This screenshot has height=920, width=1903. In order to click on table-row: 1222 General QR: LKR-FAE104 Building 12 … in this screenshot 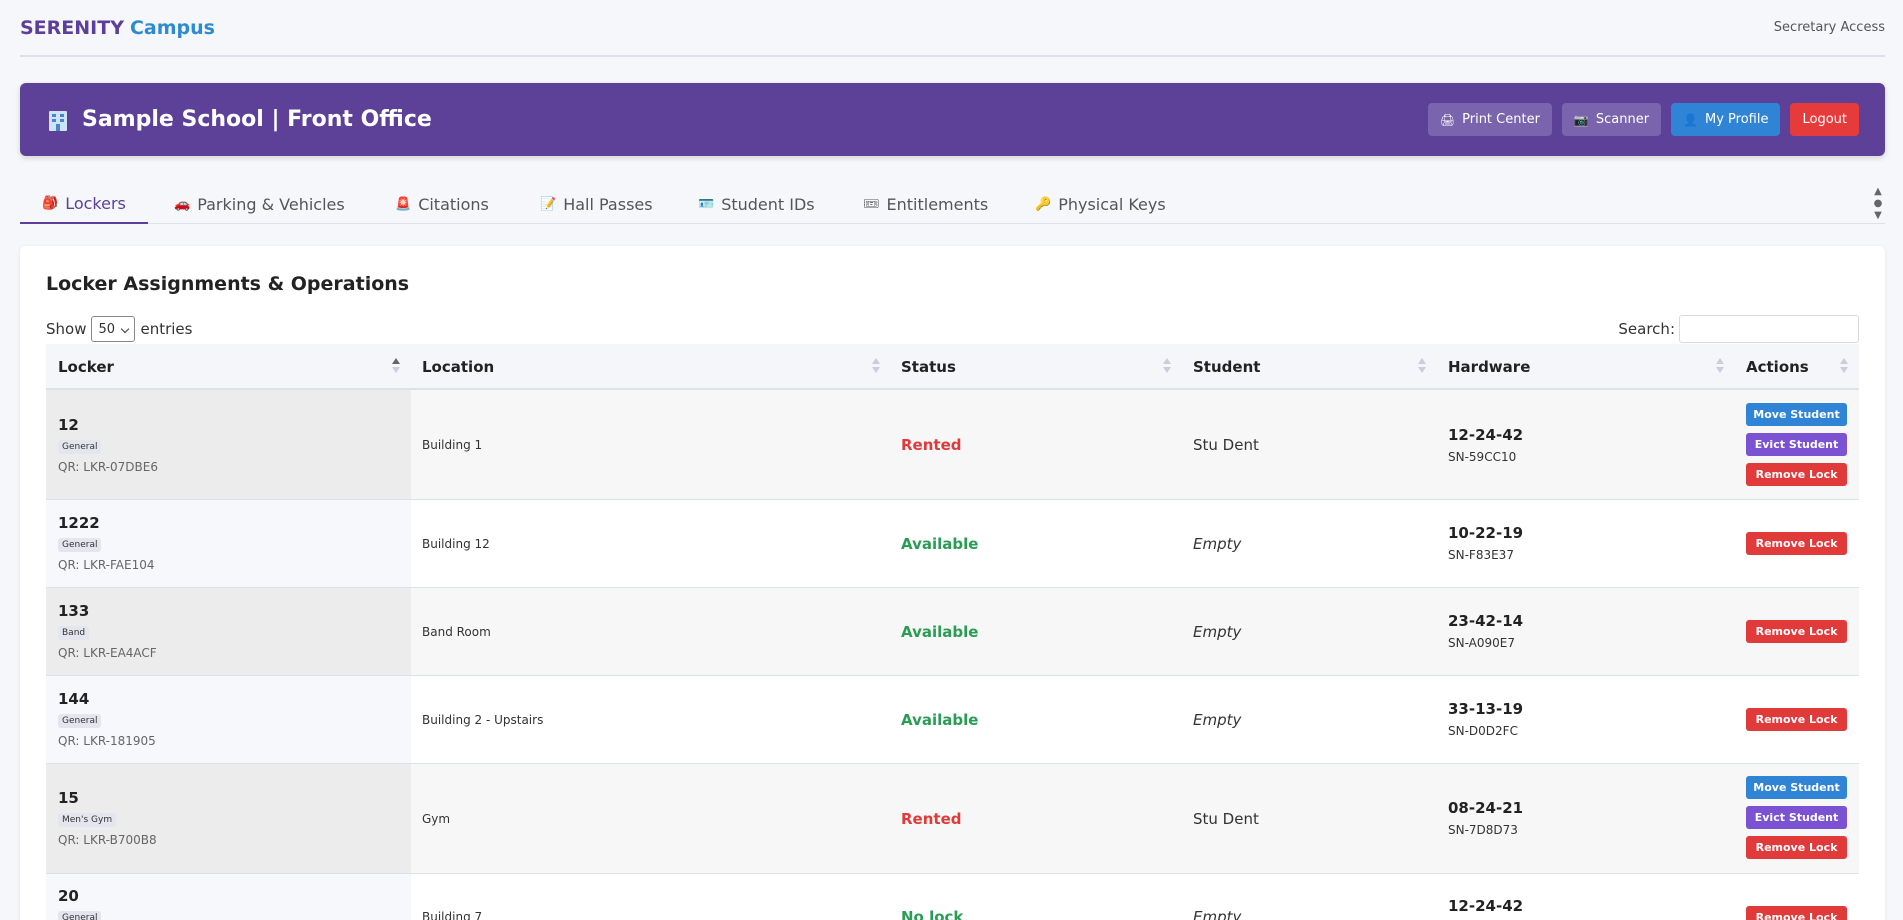, I will do `click(952, 544)`.